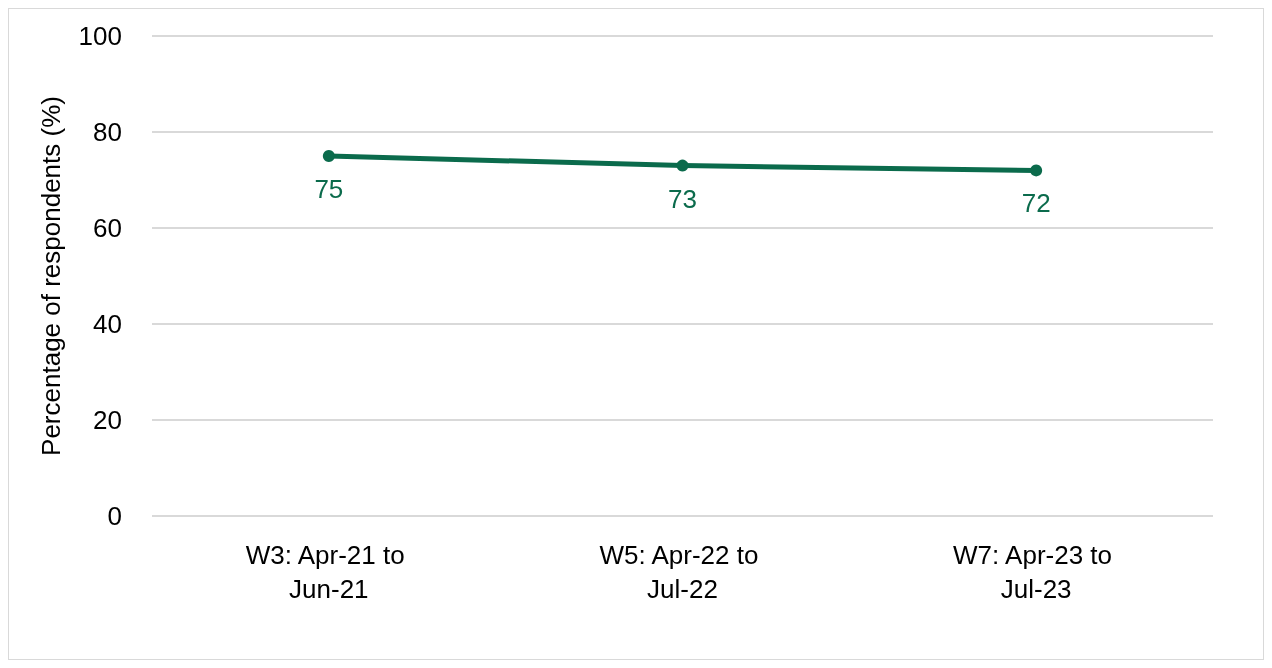  What do you see at coordinates (114, 516) in the screenshot?
I see `y-tick-label: 0` at bounding box center [114, 516].